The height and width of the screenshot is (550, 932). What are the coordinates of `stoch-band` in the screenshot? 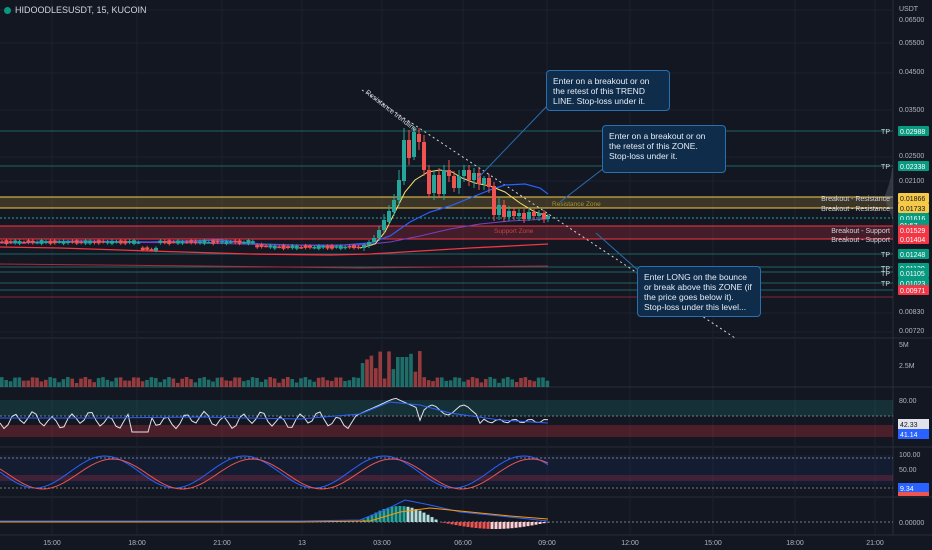 It's located at (446, 470).